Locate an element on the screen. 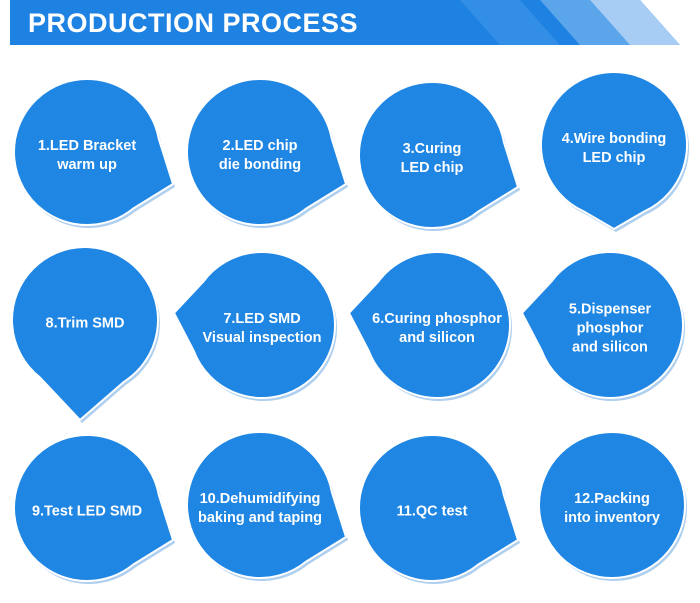 Image resolution: width=700 pixels, height=603 pixels. header-banner is located at coordinates (345, 22).